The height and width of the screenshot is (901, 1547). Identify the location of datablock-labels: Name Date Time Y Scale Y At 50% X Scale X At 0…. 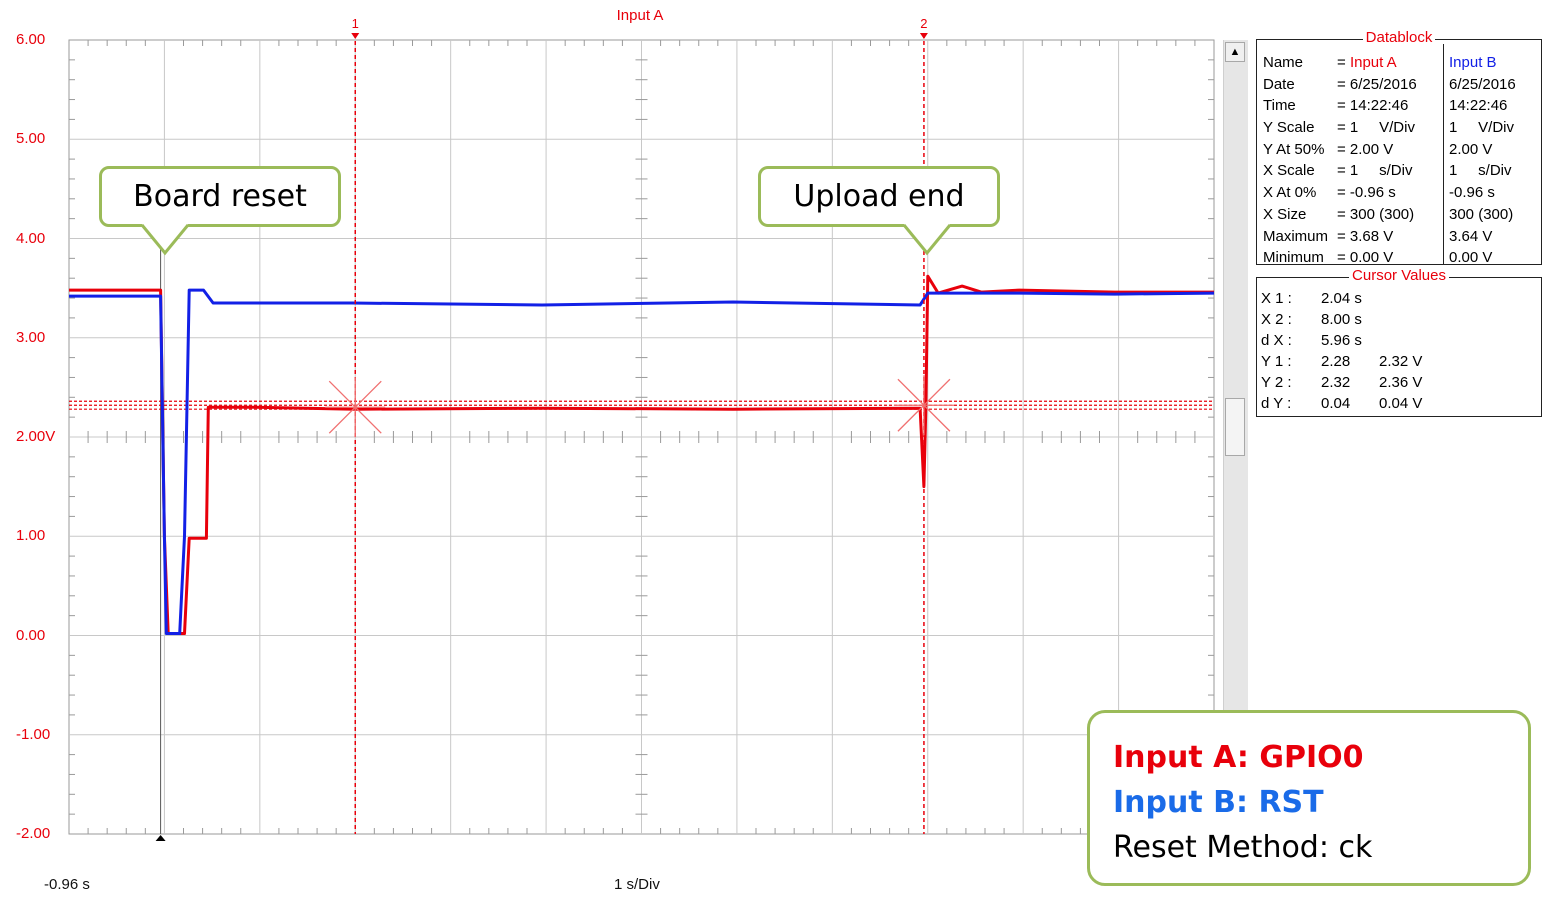
(1295, 160).